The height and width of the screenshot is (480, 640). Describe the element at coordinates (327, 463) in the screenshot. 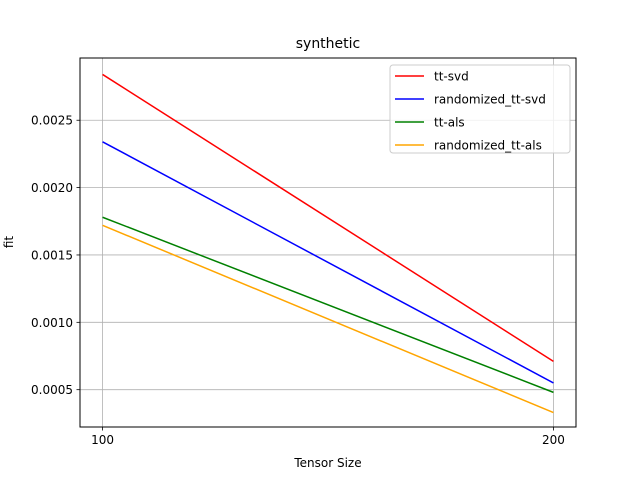

I see `x-axis-label: Tensor Size` at that location.